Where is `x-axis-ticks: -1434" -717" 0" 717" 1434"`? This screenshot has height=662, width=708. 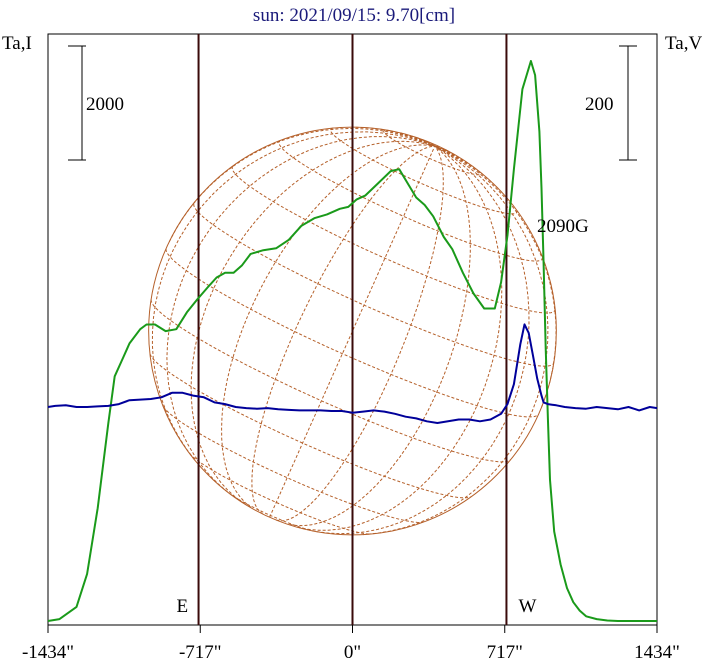
x-axis-ticks: -1434" -717" 0" 717" 1434" is located at coordinates (351, 643).